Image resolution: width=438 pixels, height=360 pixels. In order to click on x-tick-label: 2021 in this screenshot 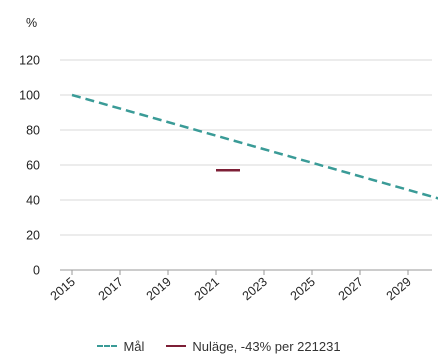, I will do `click(207, 289)`.